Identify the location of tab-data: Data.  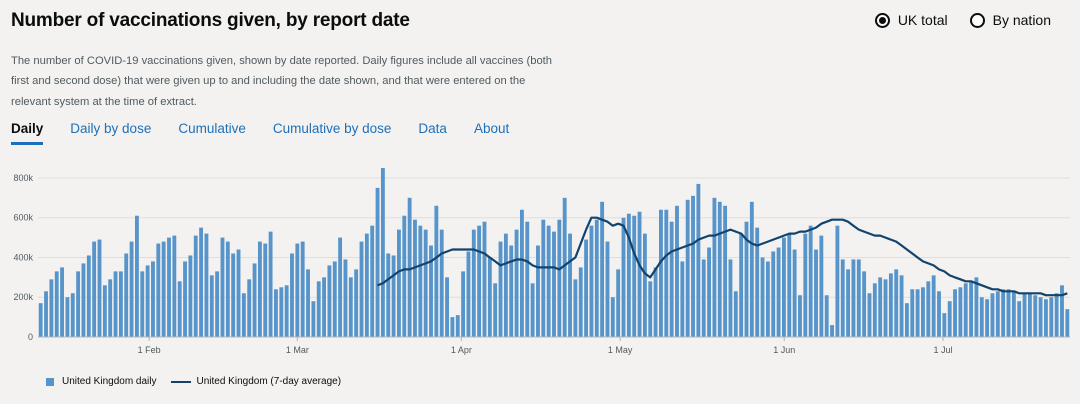
(432, 128).